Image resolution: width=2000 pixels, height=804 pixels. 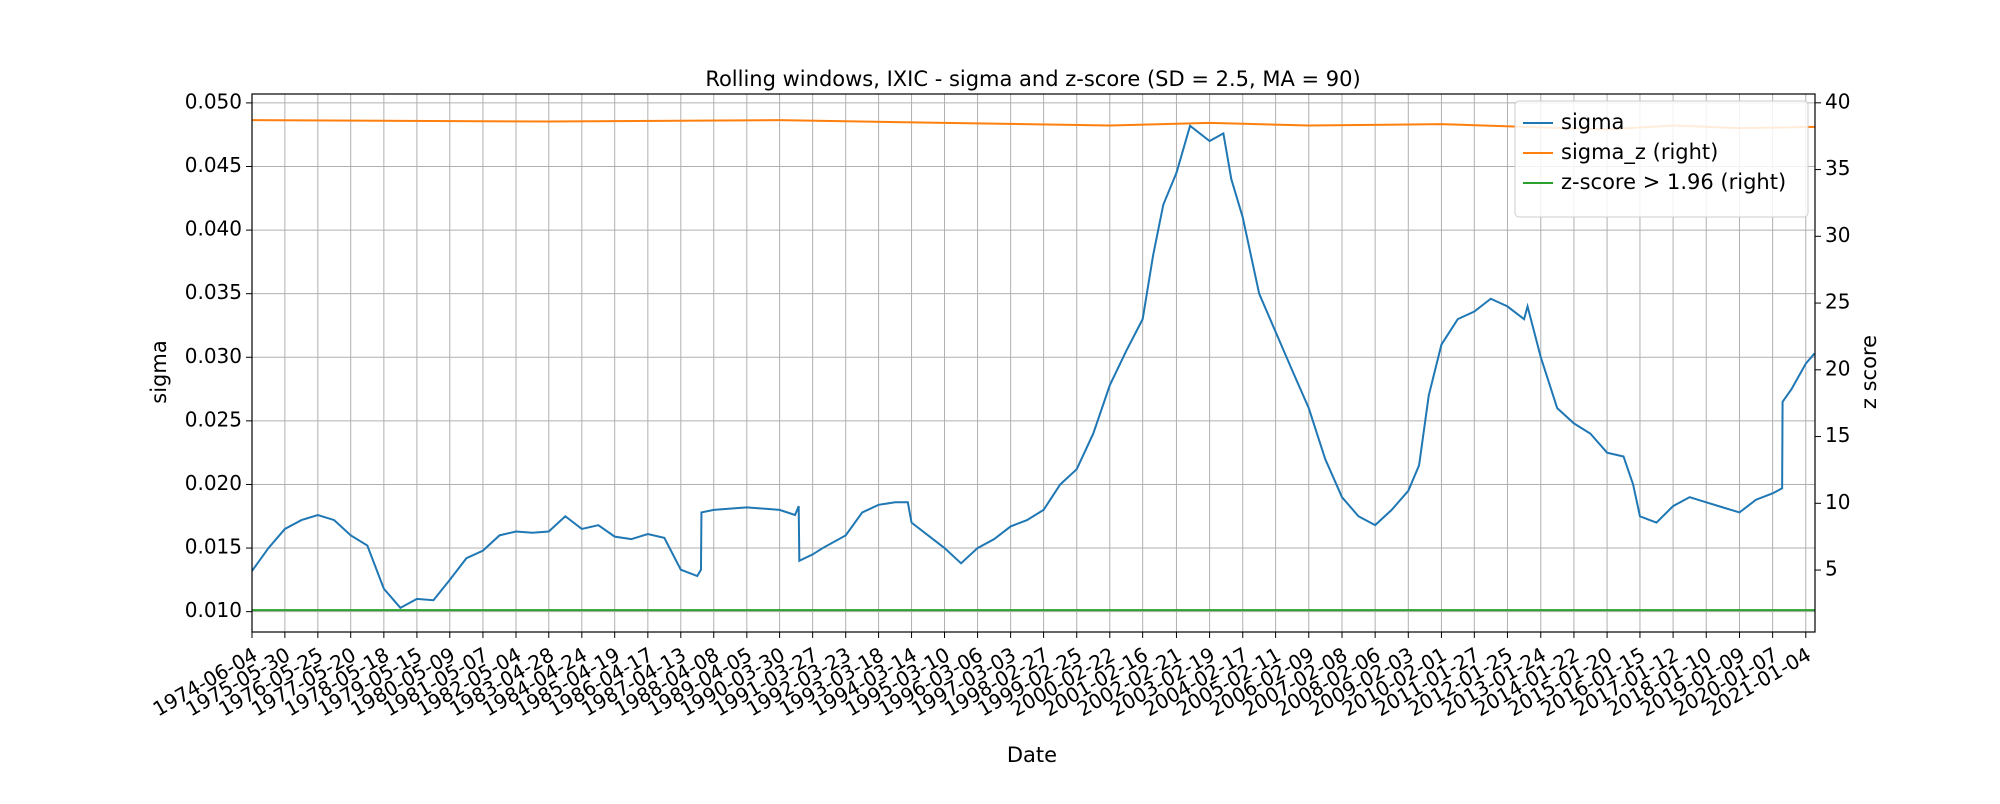 What do you see at coordinates (1673, 182) in the screenshot?
I see `legend-label: z-score > 1.96 (right)` at bounding box center [1673, 182].